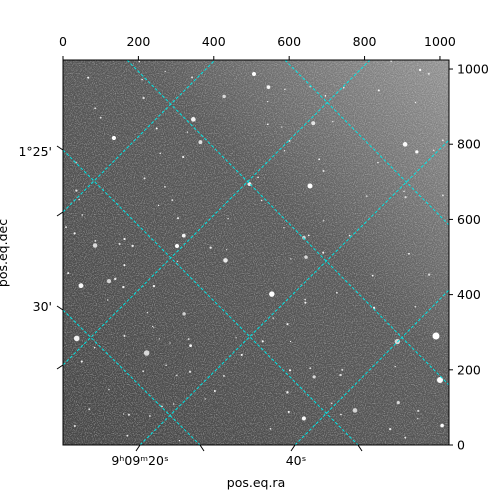  What do you see at coordinates (214, 41) in the screenshot?
I see `x-tick-label: 400` at bounding box center [214, 41].